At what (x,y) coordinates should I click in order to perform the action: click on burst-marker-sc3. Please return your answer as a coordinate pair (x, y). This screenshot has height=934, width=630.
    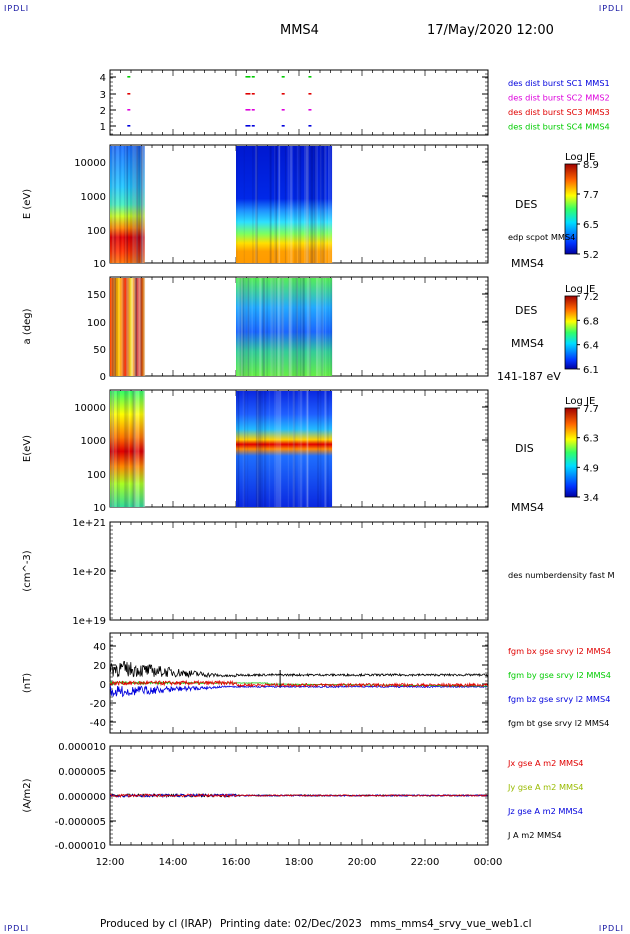
    Looking at the image, I should click on (253, 94).